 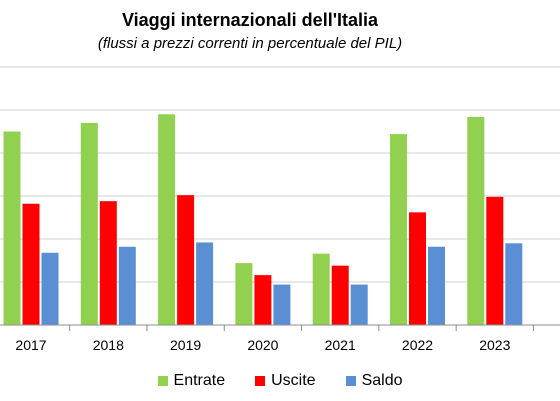 I want to click on legend-item-entrate: Entrate, so click(x=191, y=381).